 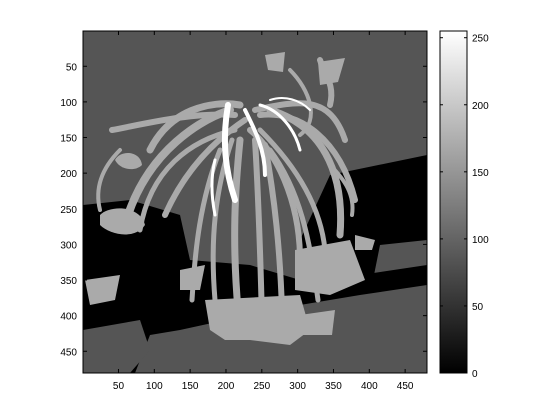 What do you see at coordinates (226, 386) in the screenshot?
I see `x-tick-label: 200` at bounding box center [226, 386].